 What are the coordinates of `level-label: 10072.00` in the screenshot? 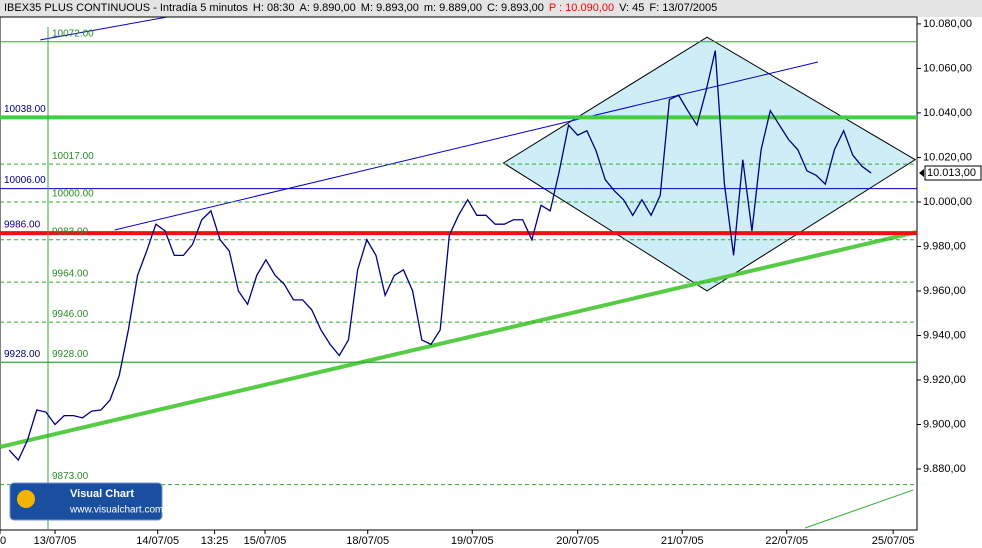 It's located at (73, 33).